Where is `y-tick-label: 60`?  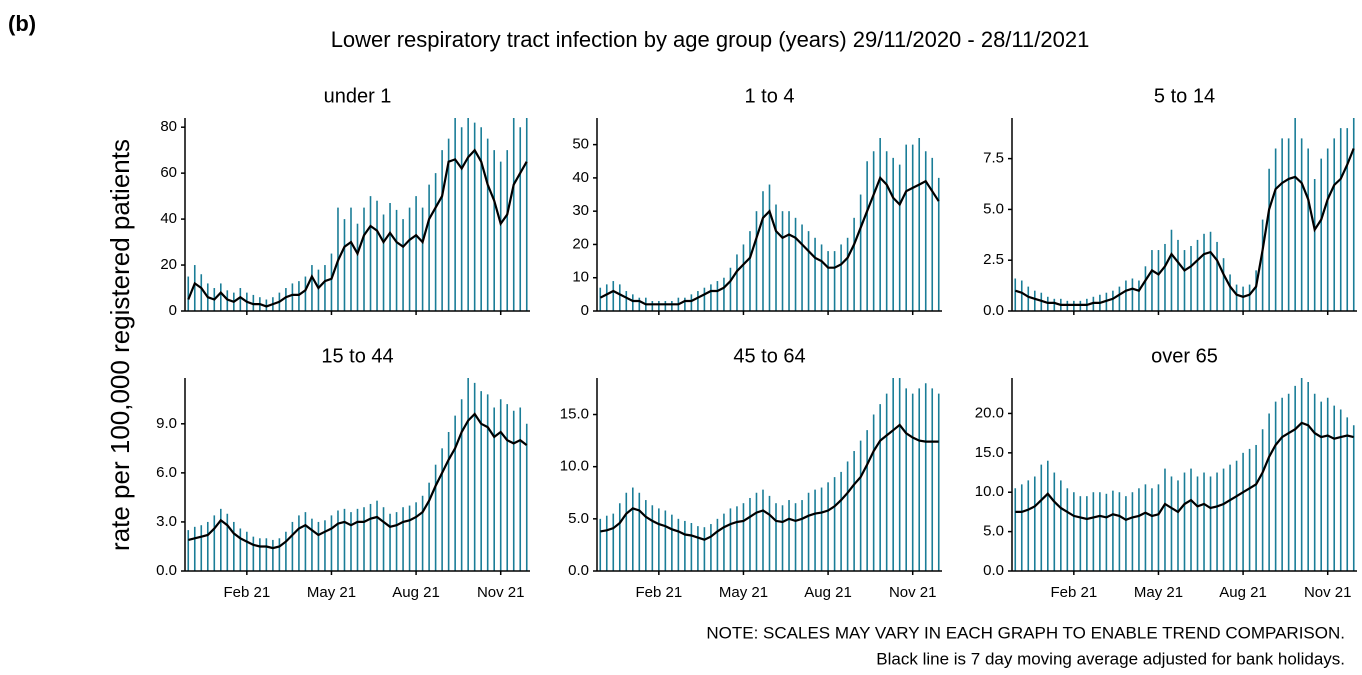 y-tick-label: 60 is located at coordinates (168, 172).